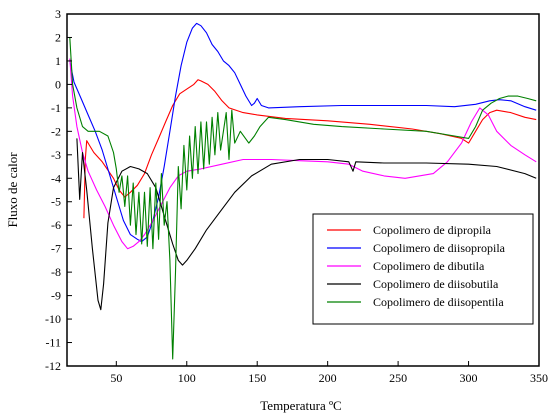  Describe the element at coordinates (56, 108) in the screenshot. I see `y-tick-label: -1` at that location.